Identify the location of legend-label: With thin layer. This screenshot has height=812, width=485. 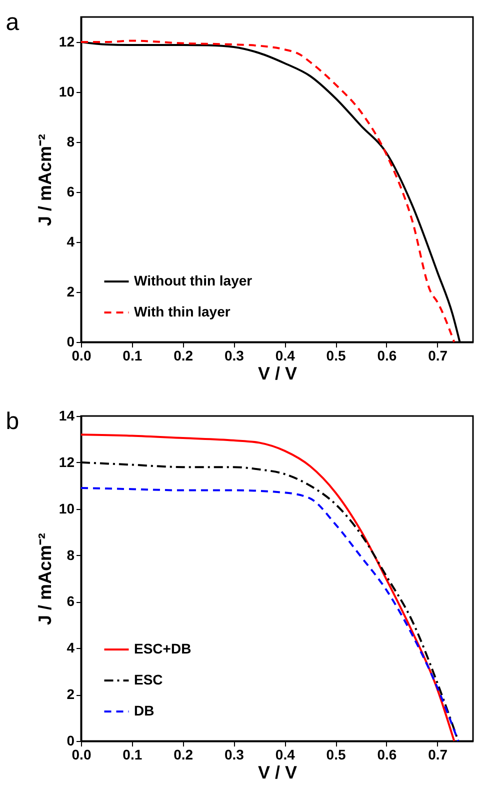
(182, 312).